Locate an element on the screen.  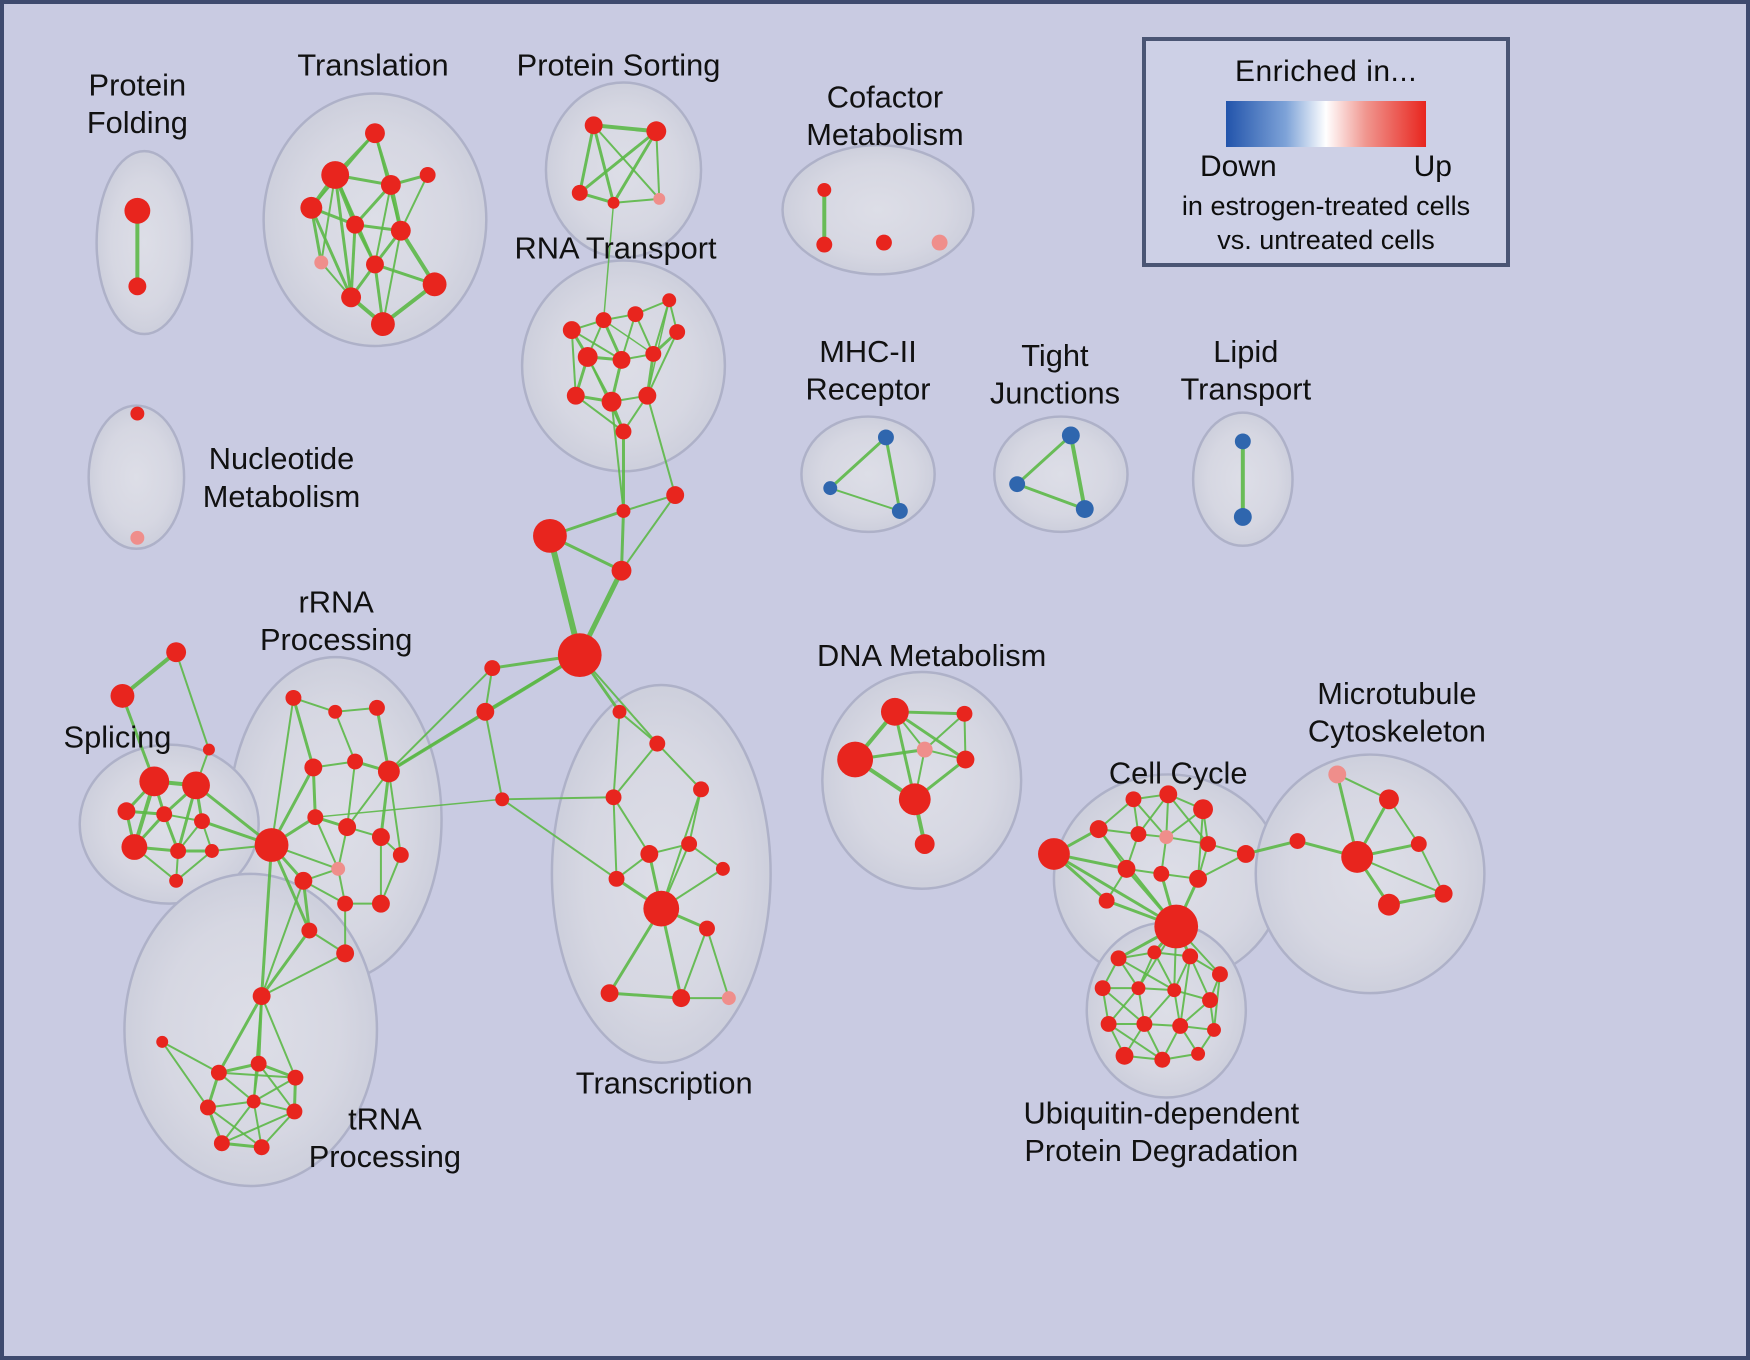
cluster-label-microtubule-cytoskeleton: Microtubule Cytoskeleton is located at coordinates (1397, 712).